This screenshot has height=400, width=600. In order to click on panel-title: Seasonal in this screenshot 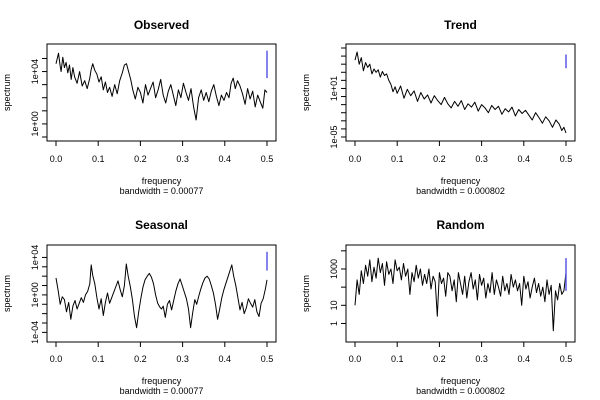, I will do `click(161, 225)`.